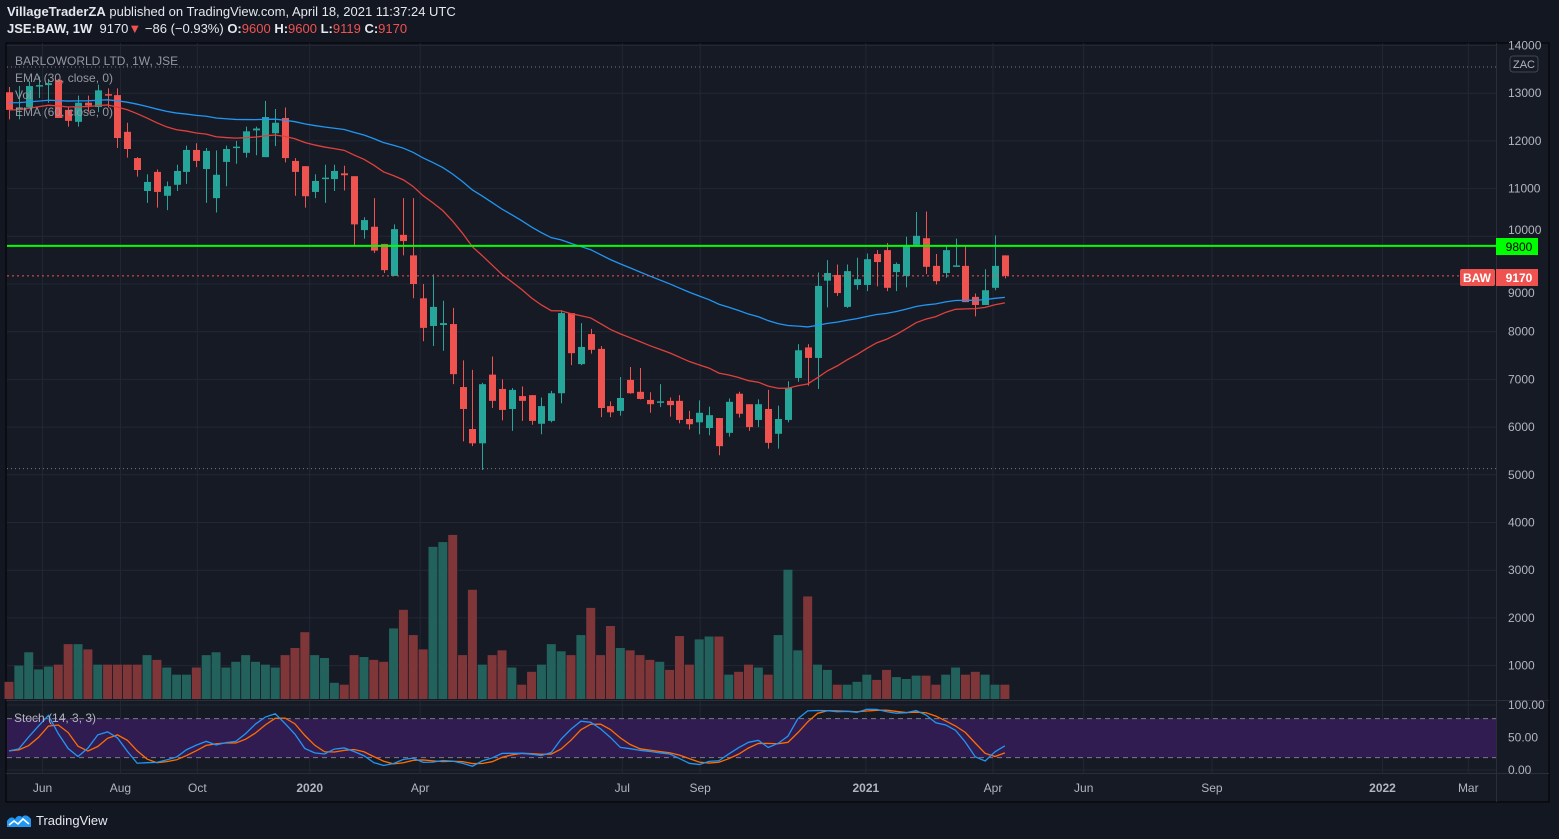 This screenshot has width=1559, height=839. Describe the element at coordinates (371, 28) in the screenshot. I see `close-label: C:` at that location.